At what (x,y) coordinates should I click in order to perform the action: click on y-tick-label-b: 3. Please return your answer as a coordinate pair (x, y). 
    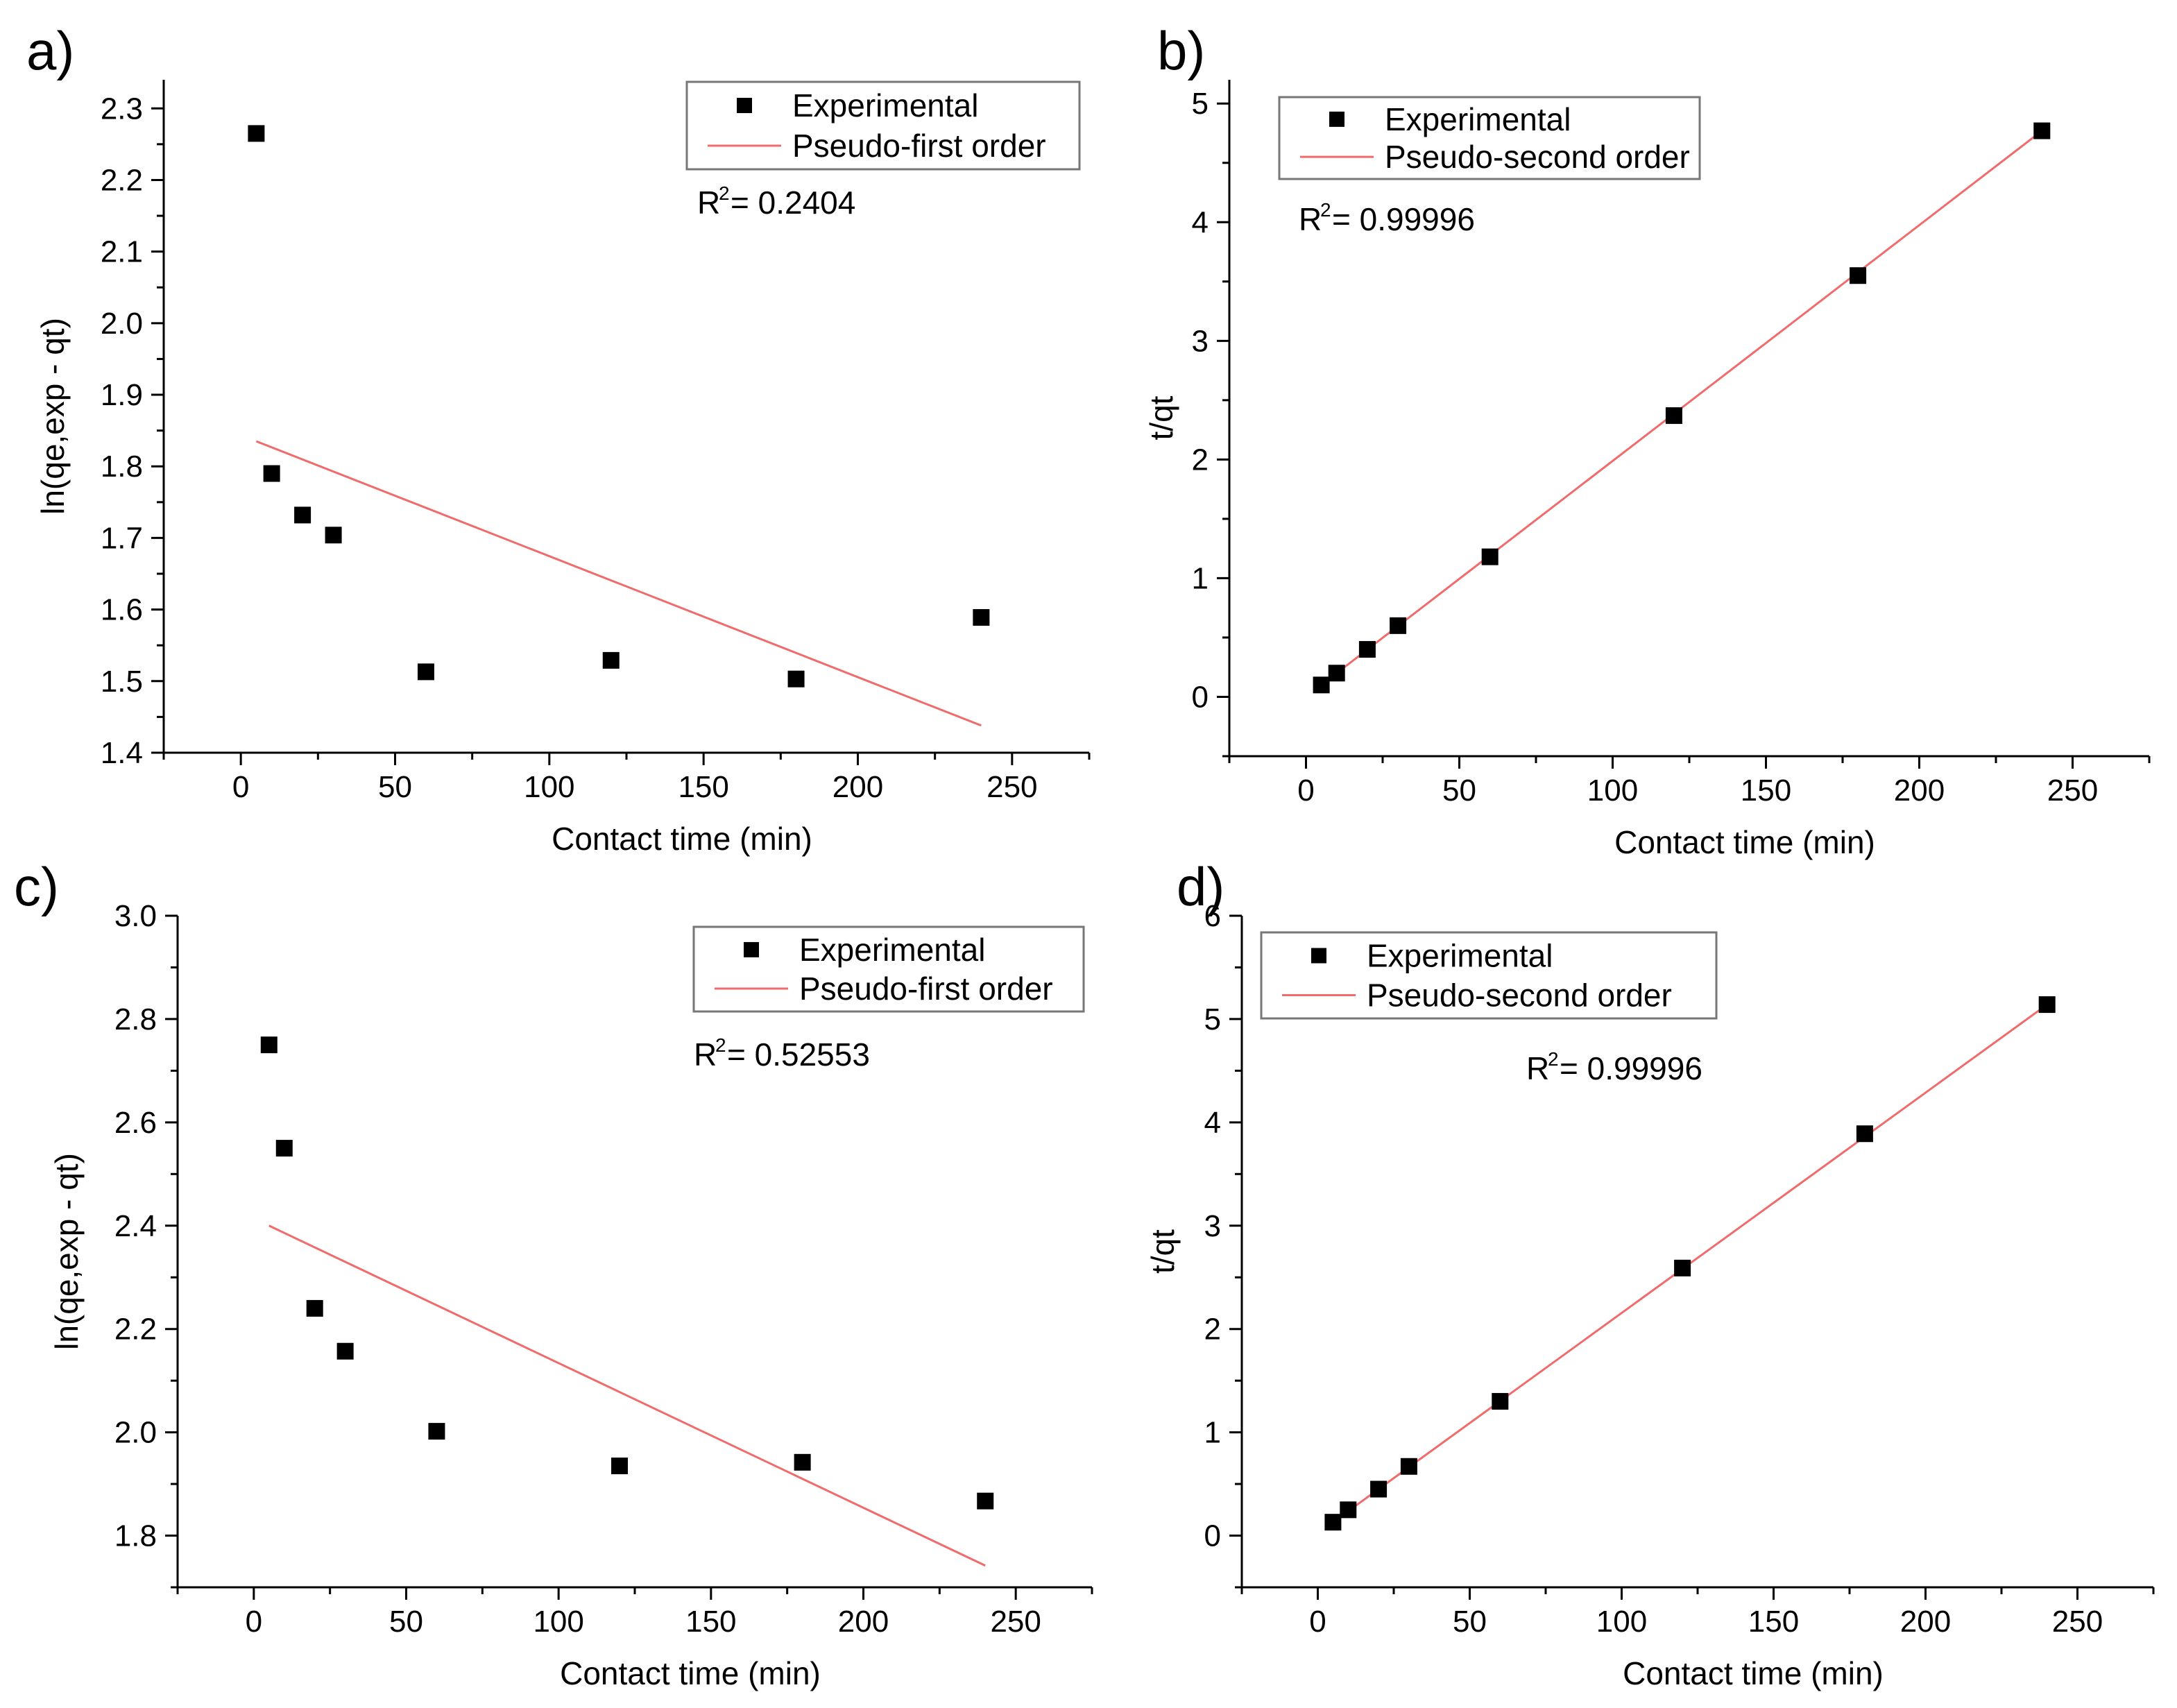
    Looking at the image, I should click on (1200, 341).